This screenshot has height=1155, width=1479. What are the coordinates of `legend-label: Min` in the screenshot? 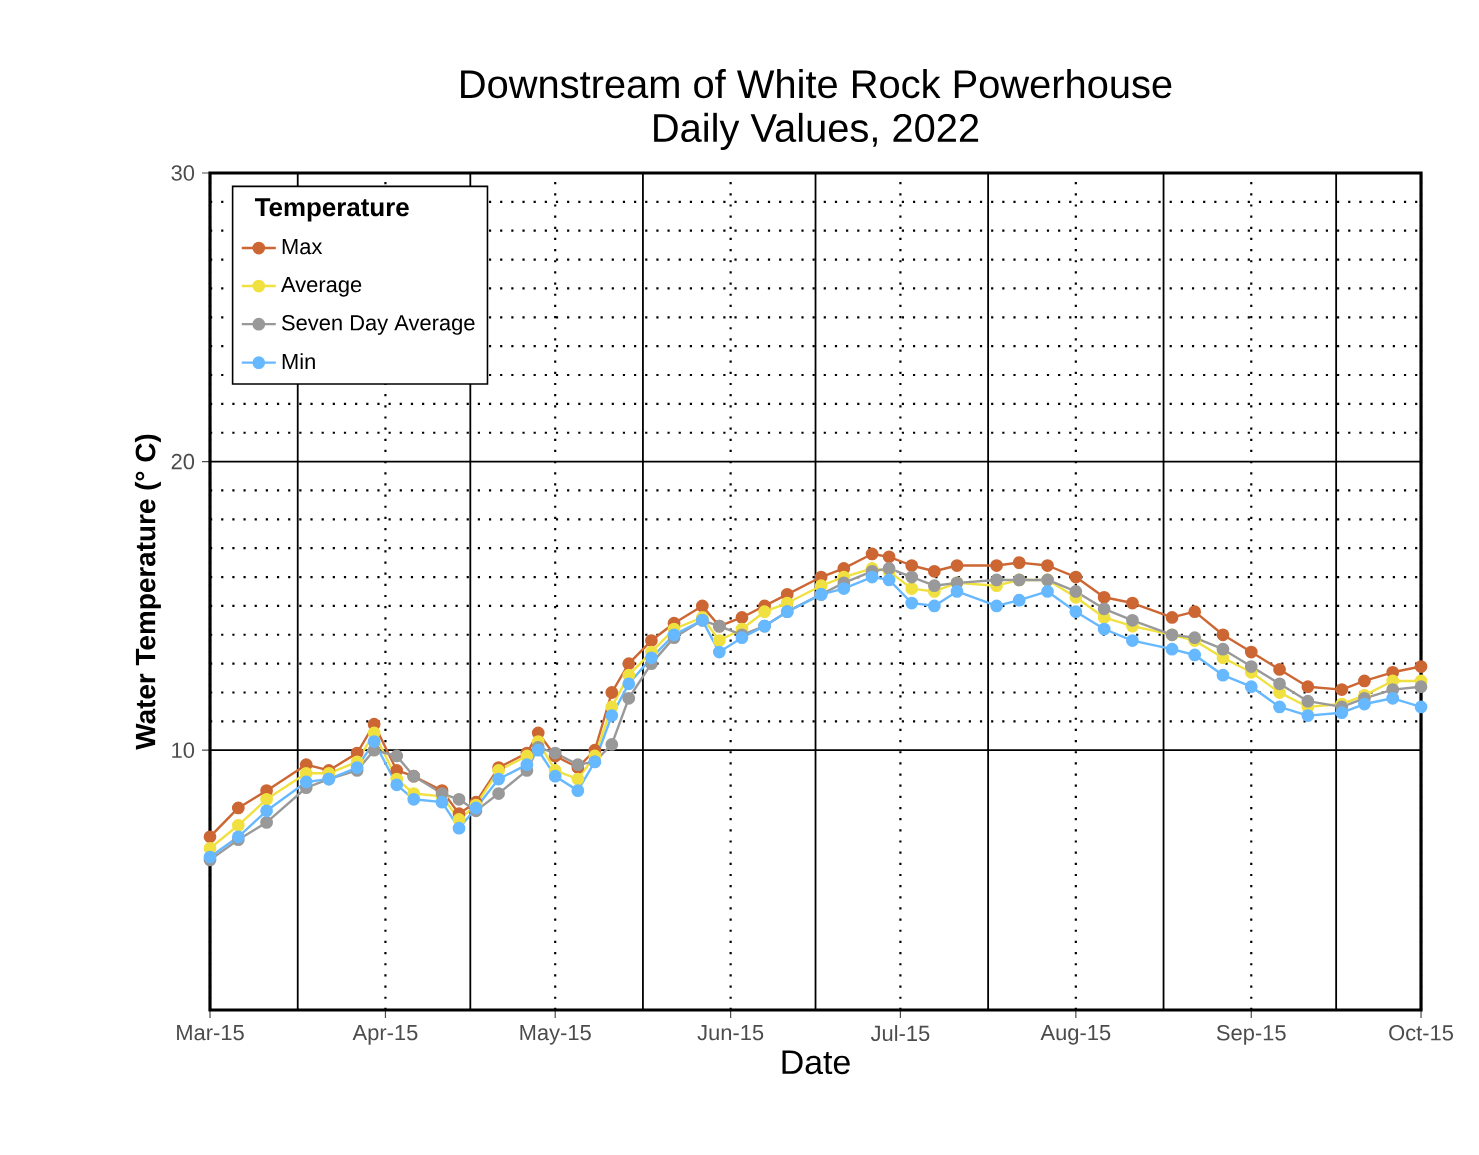 It's located at (298, 361).